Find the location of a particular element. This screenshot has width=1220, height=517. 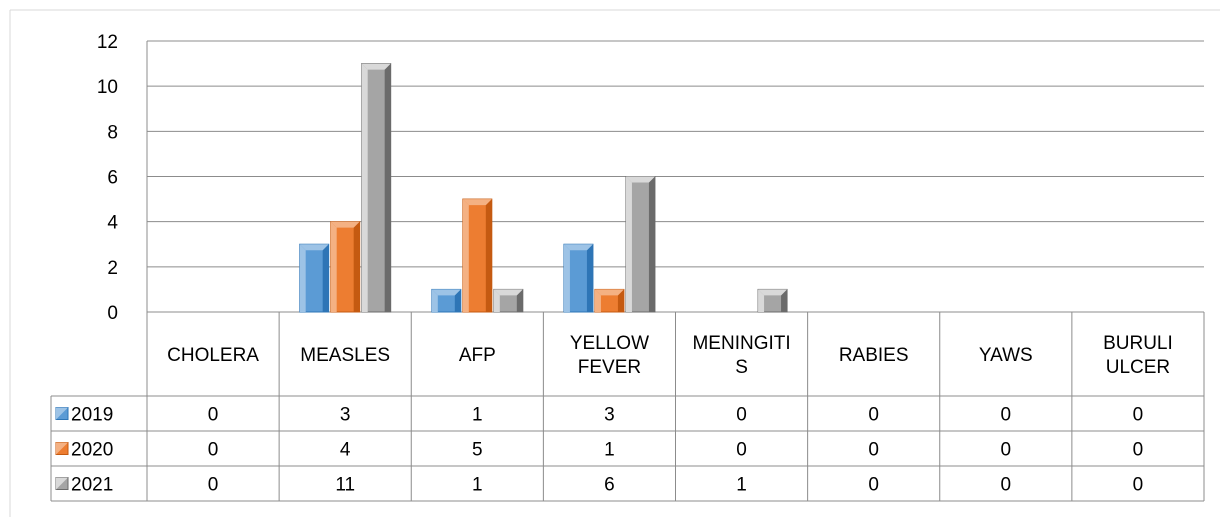

y-tick-label: 2 is located at coordinates (112, 268).